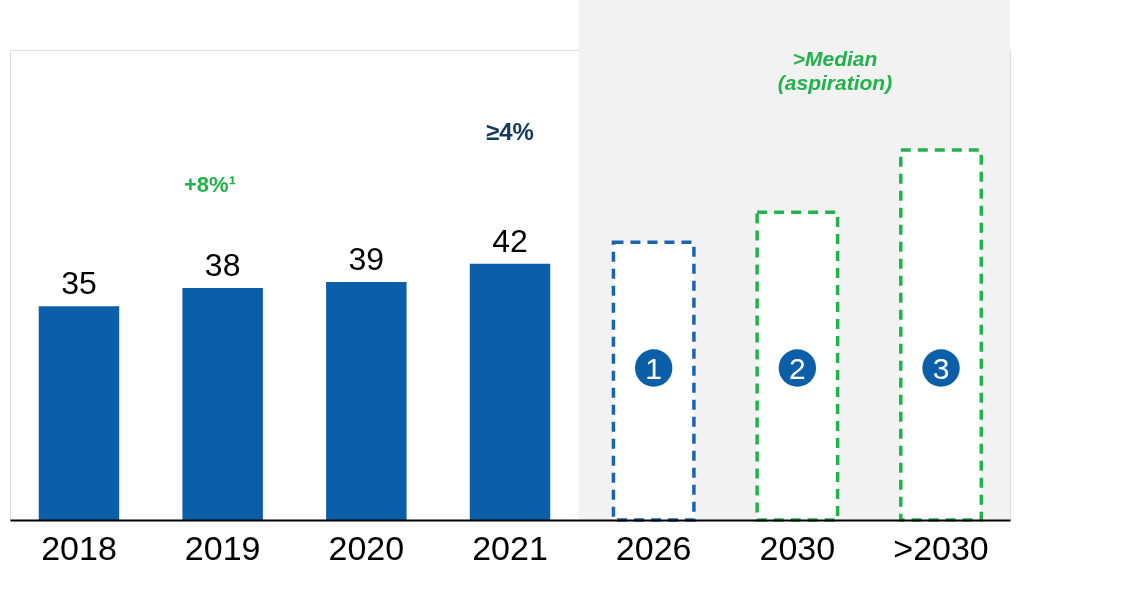  What do you see at coordinates (222, 547) in the screenshot?
I see `x-tick-label: 2019` at bounding box center [222, 547].